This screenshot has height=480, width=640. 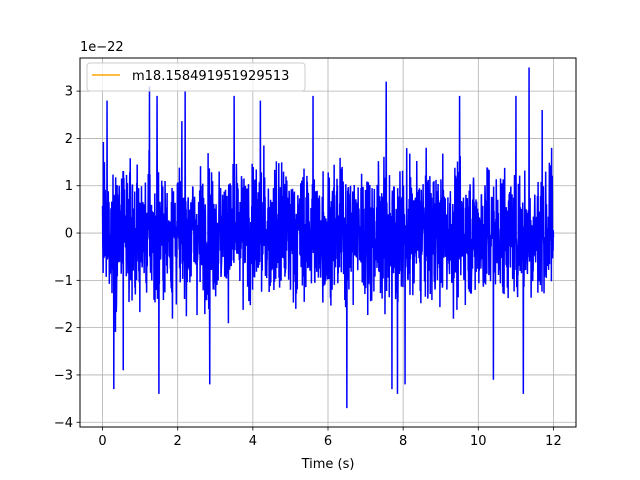 What do you see at coordinates (553, 441) in the screenshot?
I see `x-tick-label: 12` at bounding box center [553, 441].